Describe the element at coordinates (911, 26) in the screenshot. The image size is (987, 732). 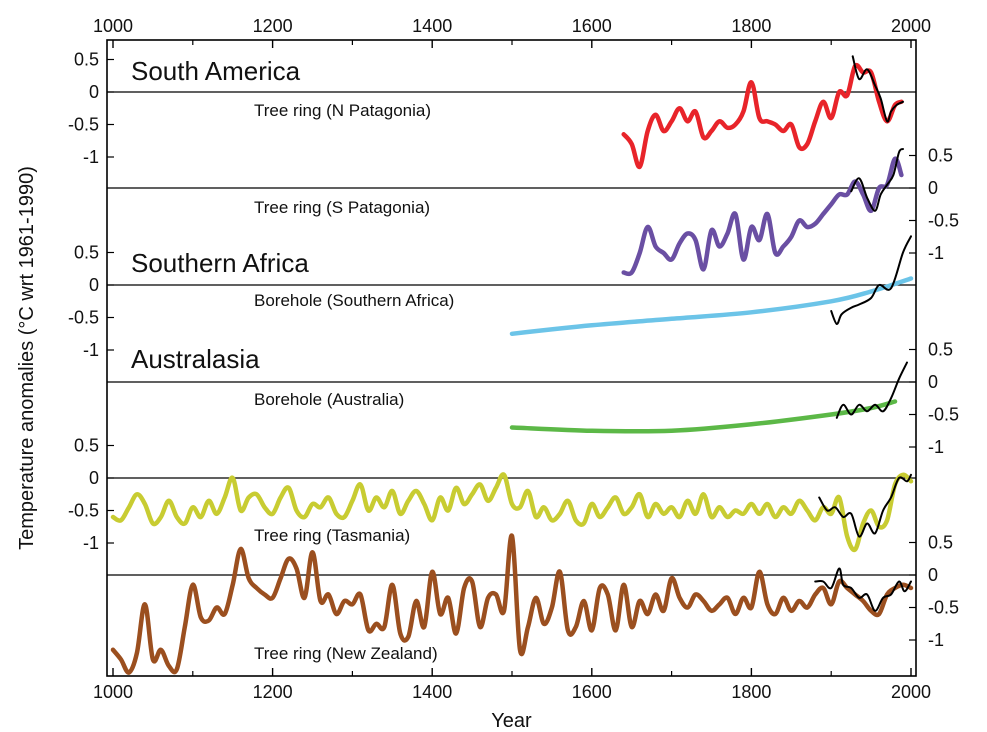
I see `x-tick-label-top: 2000` at that location.